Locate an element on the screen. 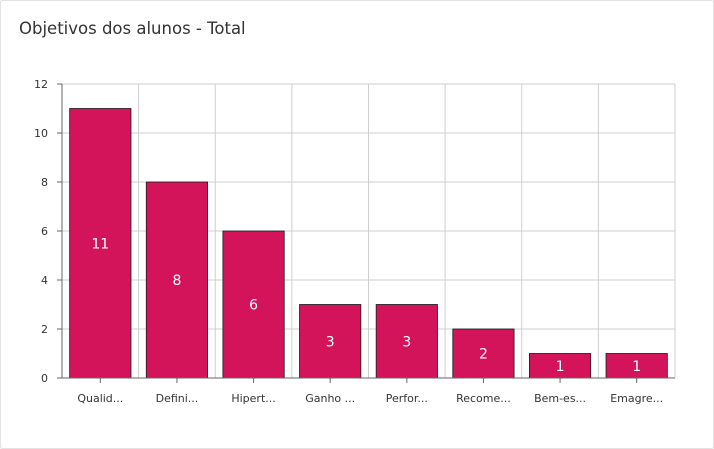 The width and height of the screenshot is (714, 449). bar-data-label: 8 is located at coordinates (176, 281).